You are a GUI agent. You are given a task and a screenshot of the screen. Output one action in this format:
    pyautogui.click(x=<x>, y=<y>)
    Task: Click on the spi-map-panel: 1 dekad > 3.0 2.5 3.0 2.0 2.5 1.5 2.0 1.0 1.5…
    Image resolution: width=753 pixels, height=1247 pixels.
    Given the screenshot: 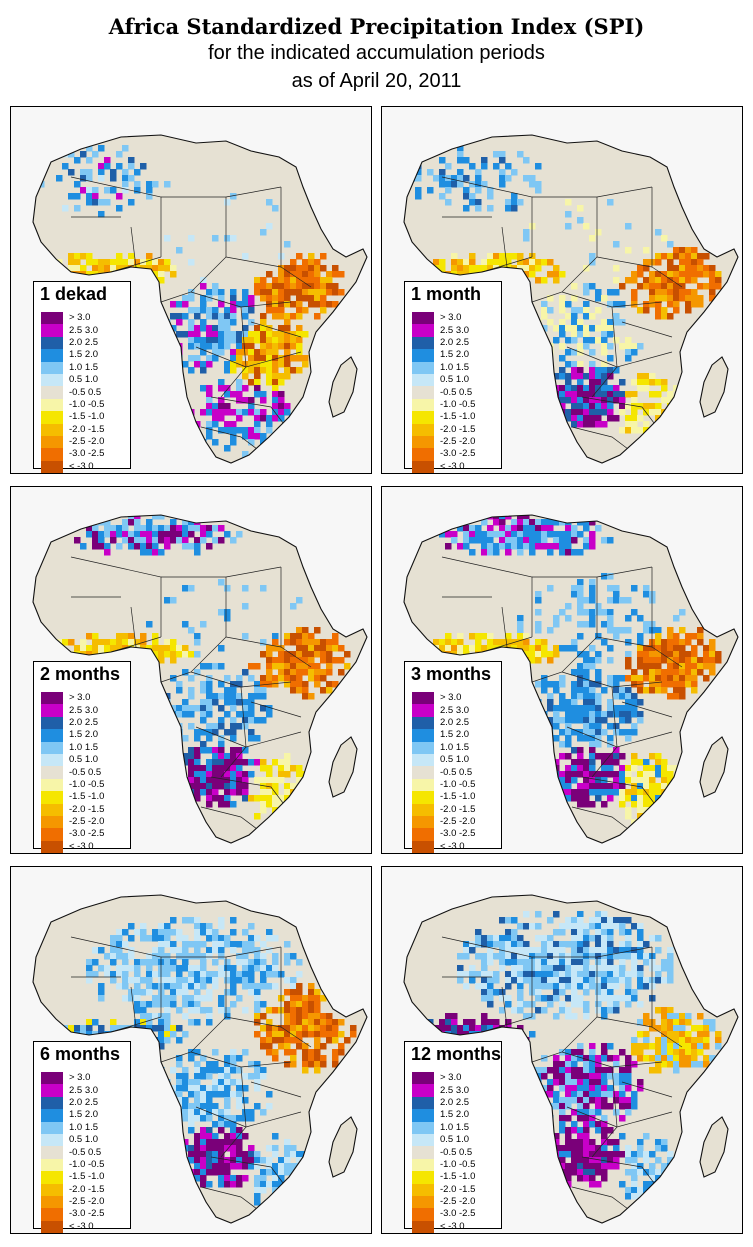 What is the action you would take?
    pyautogui.click(x=191, y=290)
    